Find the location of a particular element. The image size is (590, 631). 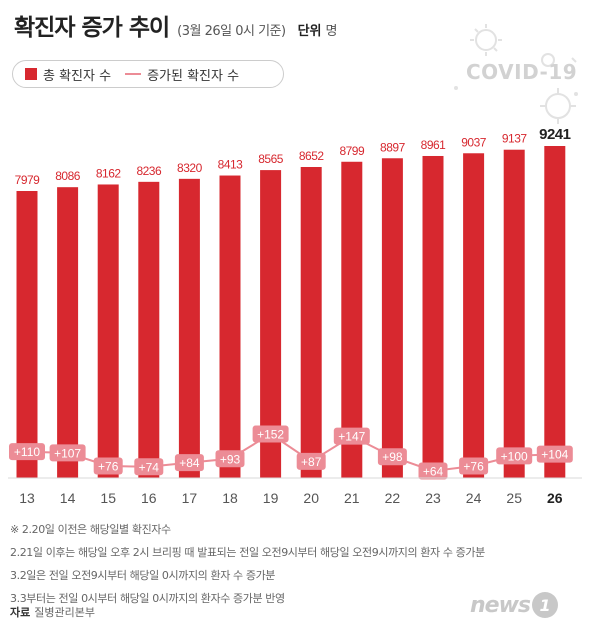

covid-text: COVID-19 is located at coordinates (522, 72).